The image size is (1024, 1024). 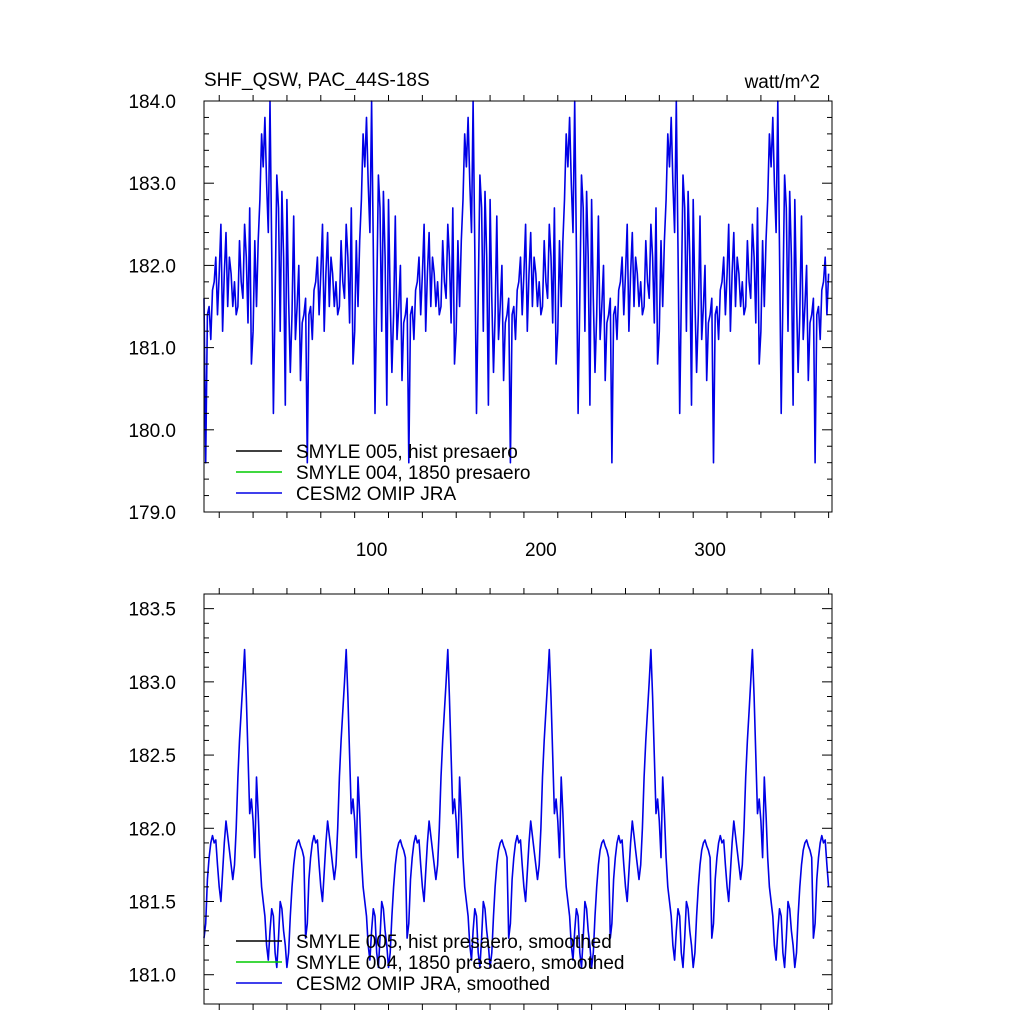 What do you see at coordinates (152, 610) in the screenshot?
I see `y-tick-label: 183.5` at bounding box center [152, 610].